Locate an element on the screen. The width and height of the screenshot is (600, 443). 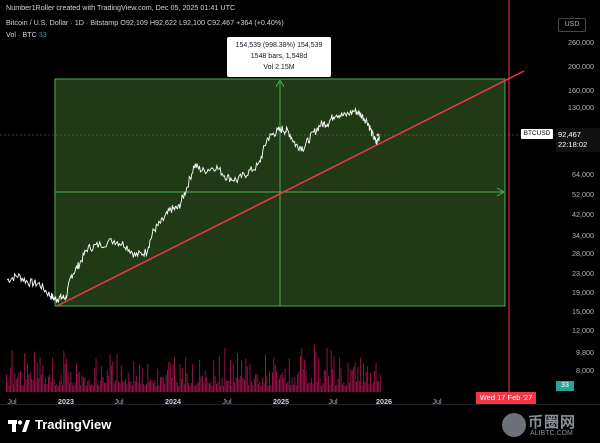
y-tick-label: 52,000 is located at coordinates (583, 194).